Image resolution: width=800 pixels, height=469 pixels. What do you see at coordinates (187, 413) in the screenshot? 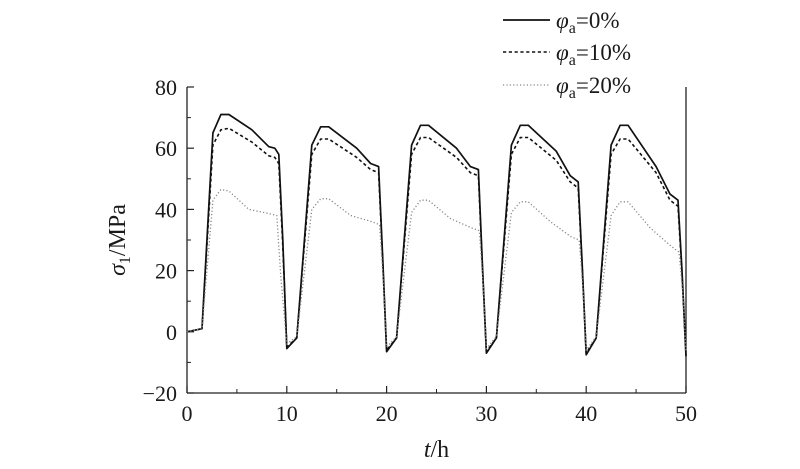
I see `x-tick-label: 0` at bounding box center [187, 413].